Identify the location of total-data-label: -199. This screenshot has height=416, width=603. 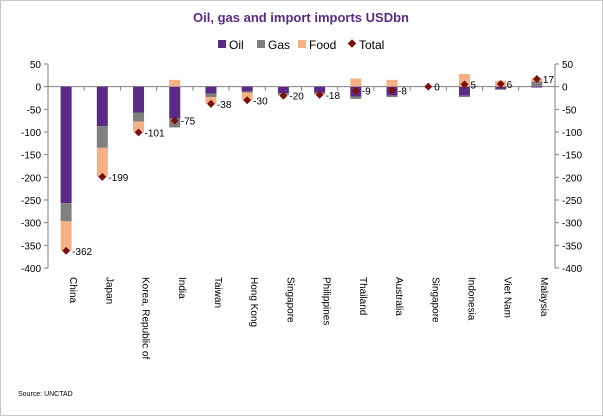
(118, 178).